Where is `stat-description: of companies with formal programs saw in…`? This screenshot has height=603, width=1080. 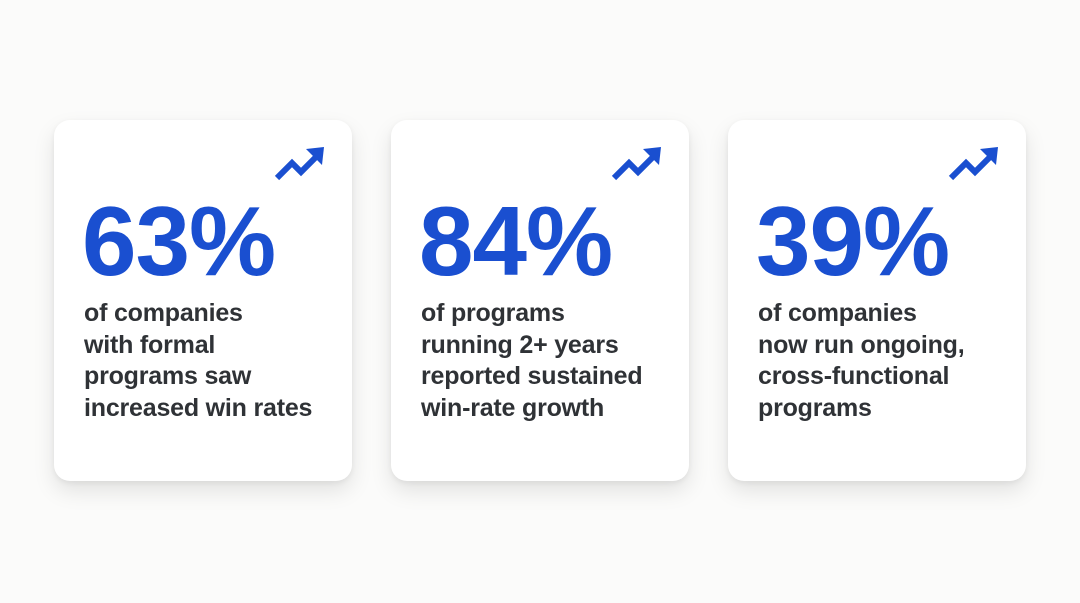 stat-description: of companies with formal programs saw in… is located at coordinates (215, 361).